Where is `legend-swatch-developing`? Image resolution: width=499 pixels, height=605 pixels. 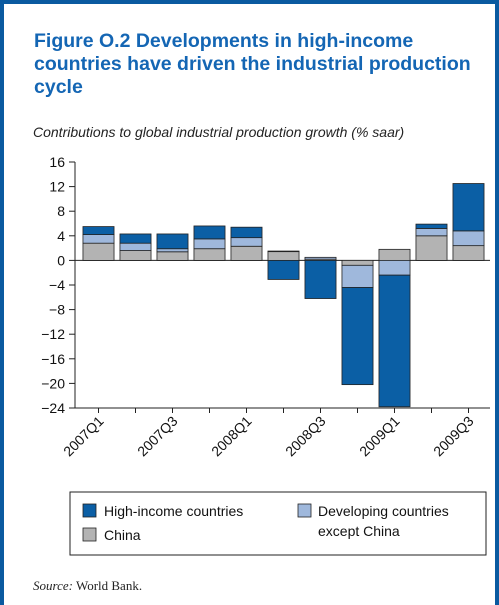 legend-swatch-developing is located at coordinates (304, 510).